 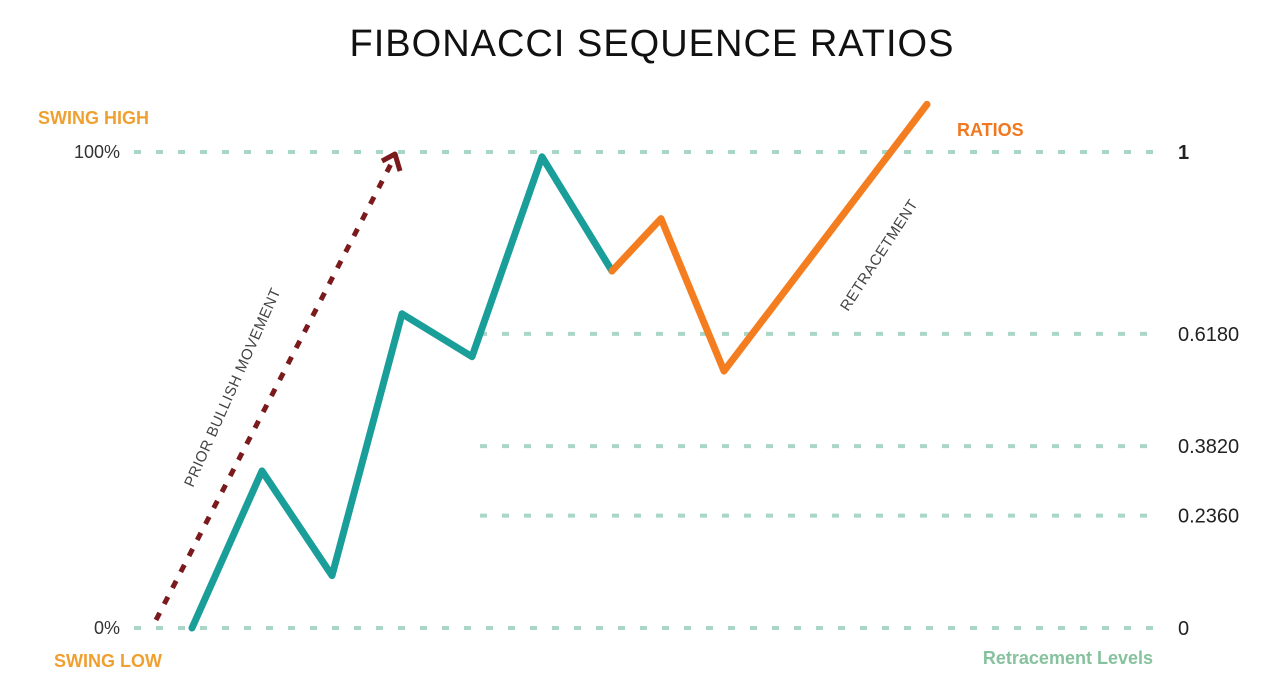 I want to click on y-label-100: 100%, so click(x=97, y=152).